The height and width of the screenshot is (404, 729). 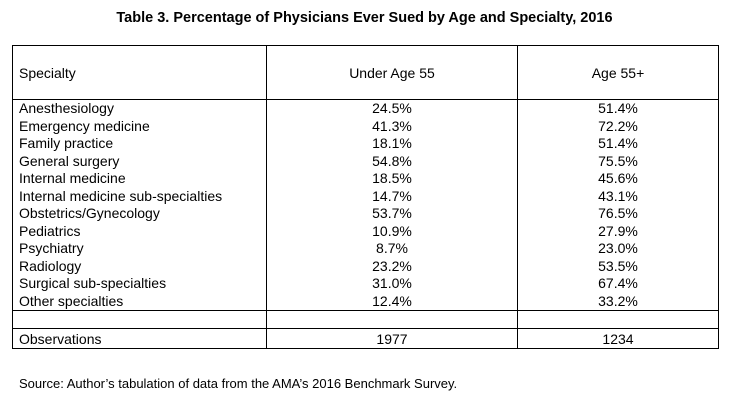 I want to click on table-row: Anesthesiology 24.5% 51.4%, so click(x=365, y=108).